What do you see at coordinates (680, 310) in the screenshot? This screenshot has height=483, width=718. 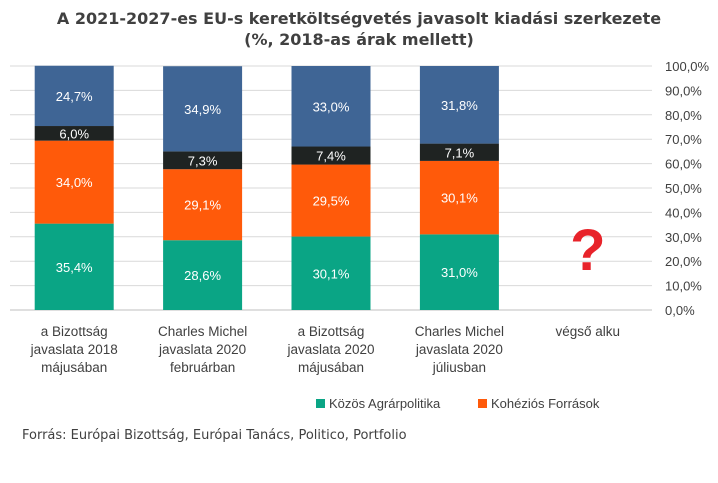 I see `y-tick-label: 0,0%` at bounding box center [680, 310].